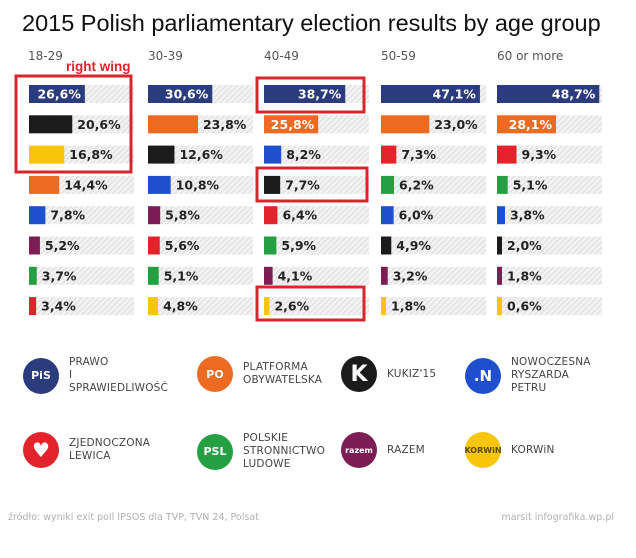 This screenshot has width=636, height=558. Describe the element at coordinates (524, 306) in the screenshot. I see `data-label: 0,6%` at that location.